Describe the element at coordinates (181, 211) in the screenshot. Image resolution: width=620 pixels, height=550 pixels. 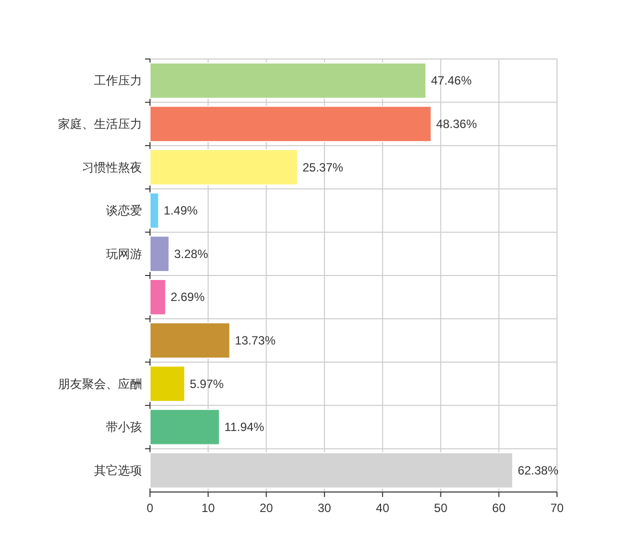
I see `data-label: 1.49%` at that location.